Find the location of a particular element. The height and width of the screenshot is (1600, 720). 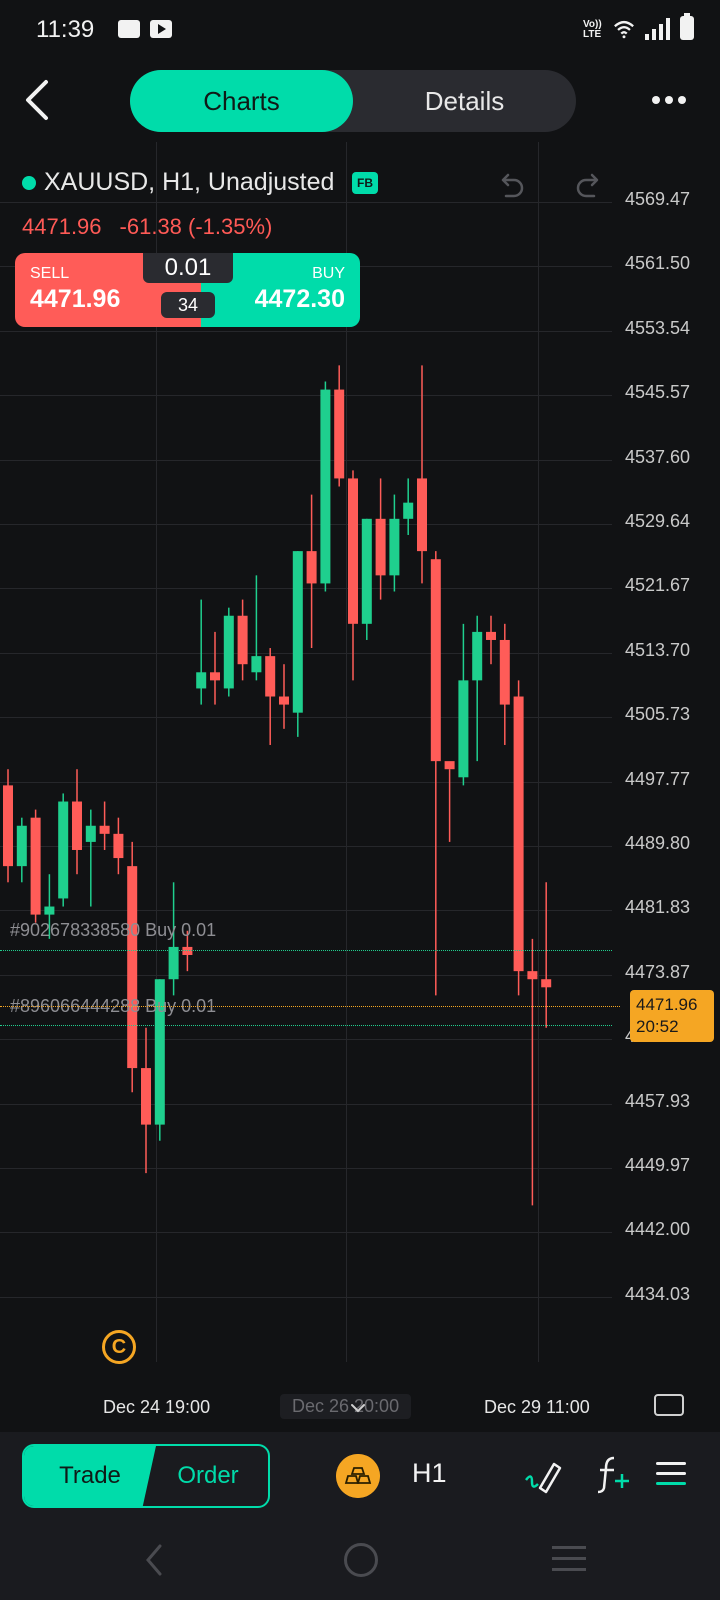

battery-icon is located at coordinates (687, 26).